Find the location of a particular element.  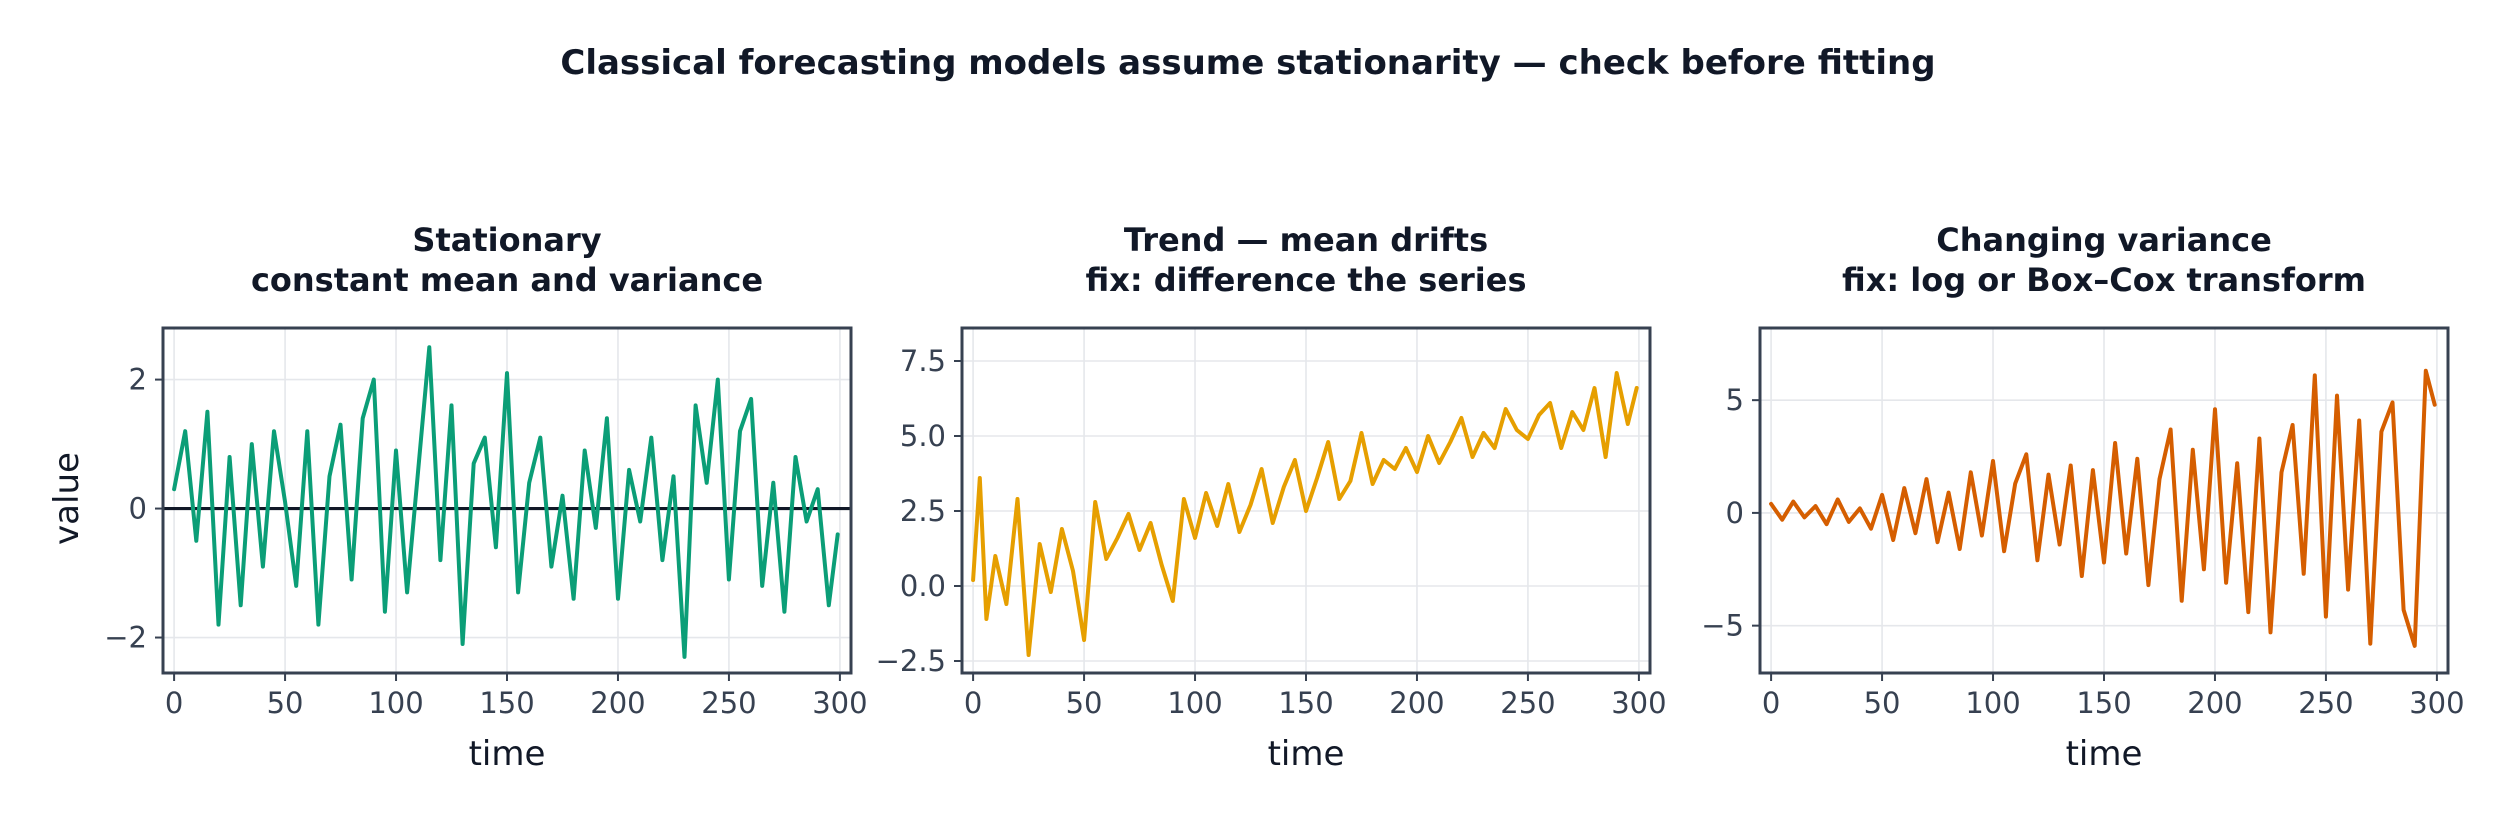

panel-title-line-2: fix: difference the series is located at coordinates (1305, 280).